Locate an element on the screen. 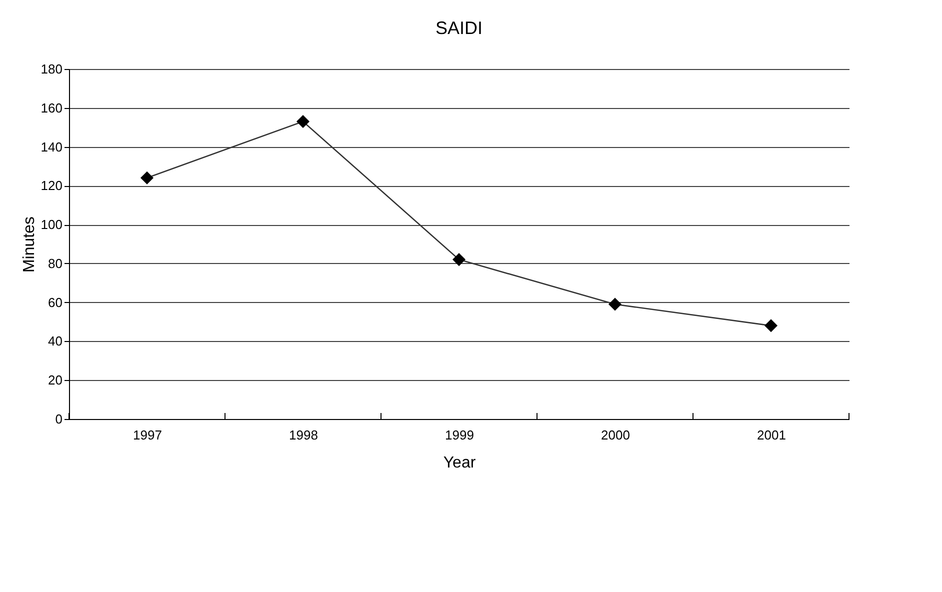  y-tick-label: 100 is located at coordinates (51, 224).